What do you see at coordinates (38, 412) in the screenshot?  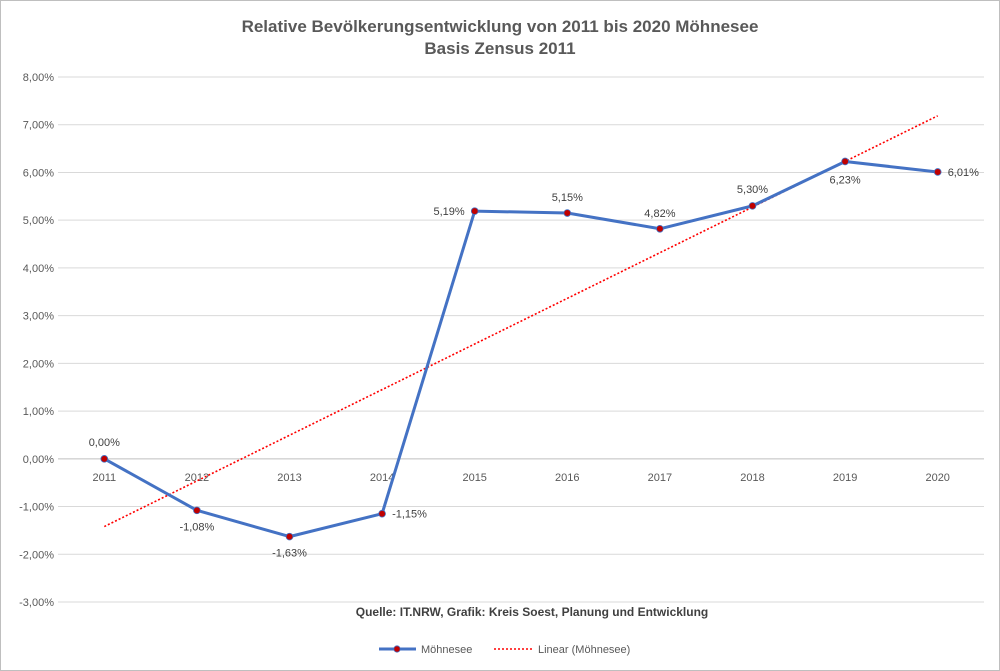 I see `y-tick-label: 1,00%` at bounding box center [38, 412].